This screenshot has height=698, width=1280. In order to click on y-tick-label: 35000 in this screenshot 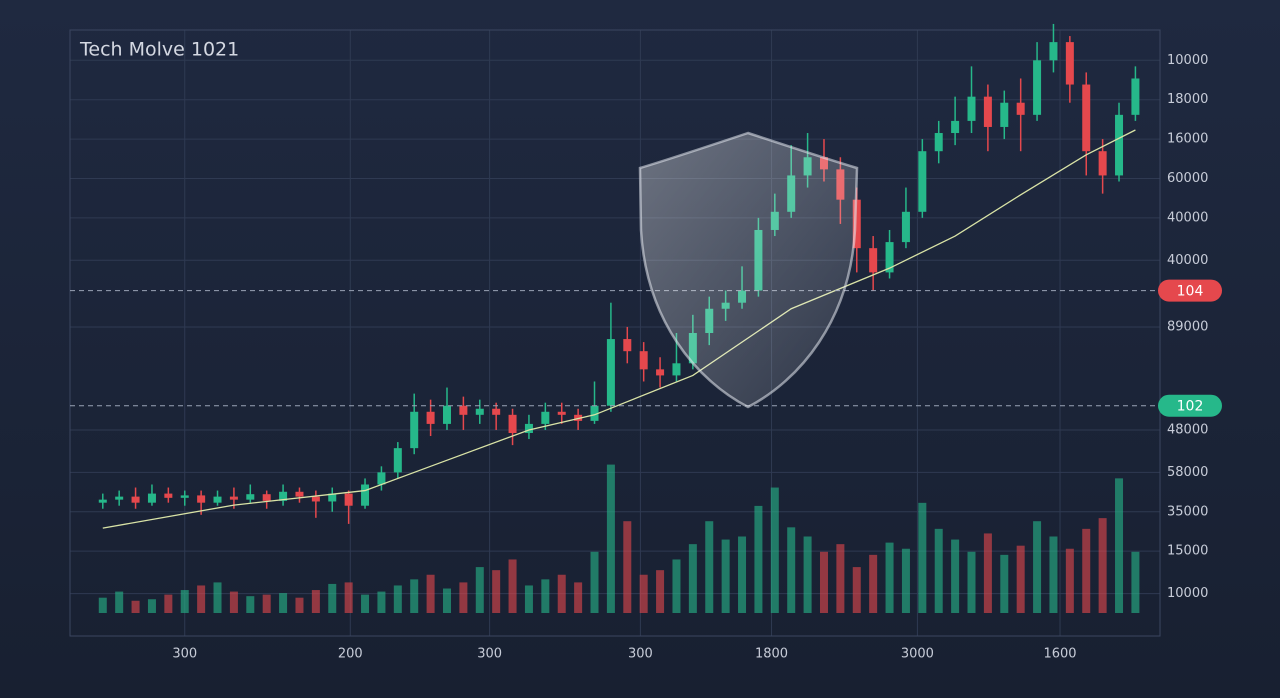, I will do `click(1187, 511)`.